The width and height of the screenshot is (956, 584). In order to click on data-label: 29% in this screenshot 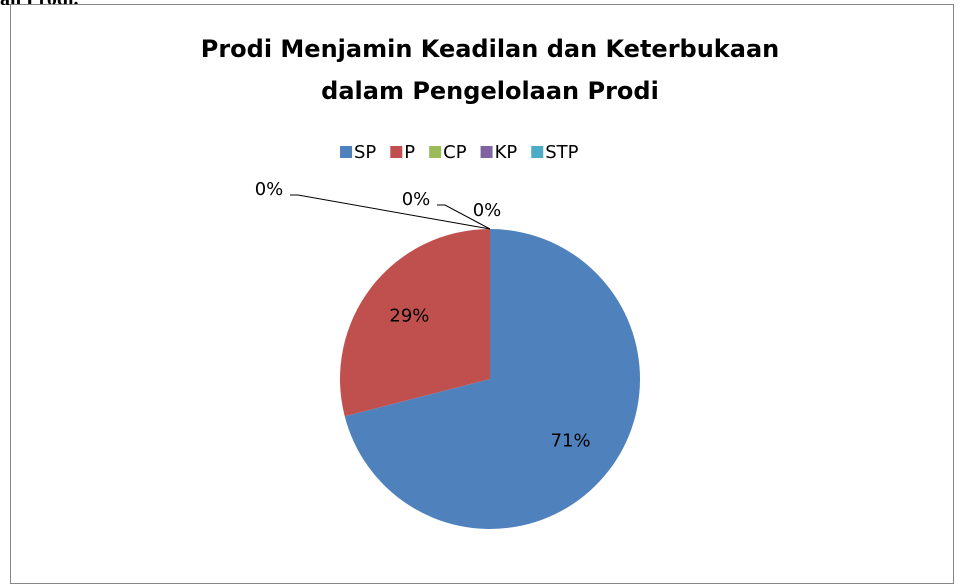, I will do `click(409, 315)`.